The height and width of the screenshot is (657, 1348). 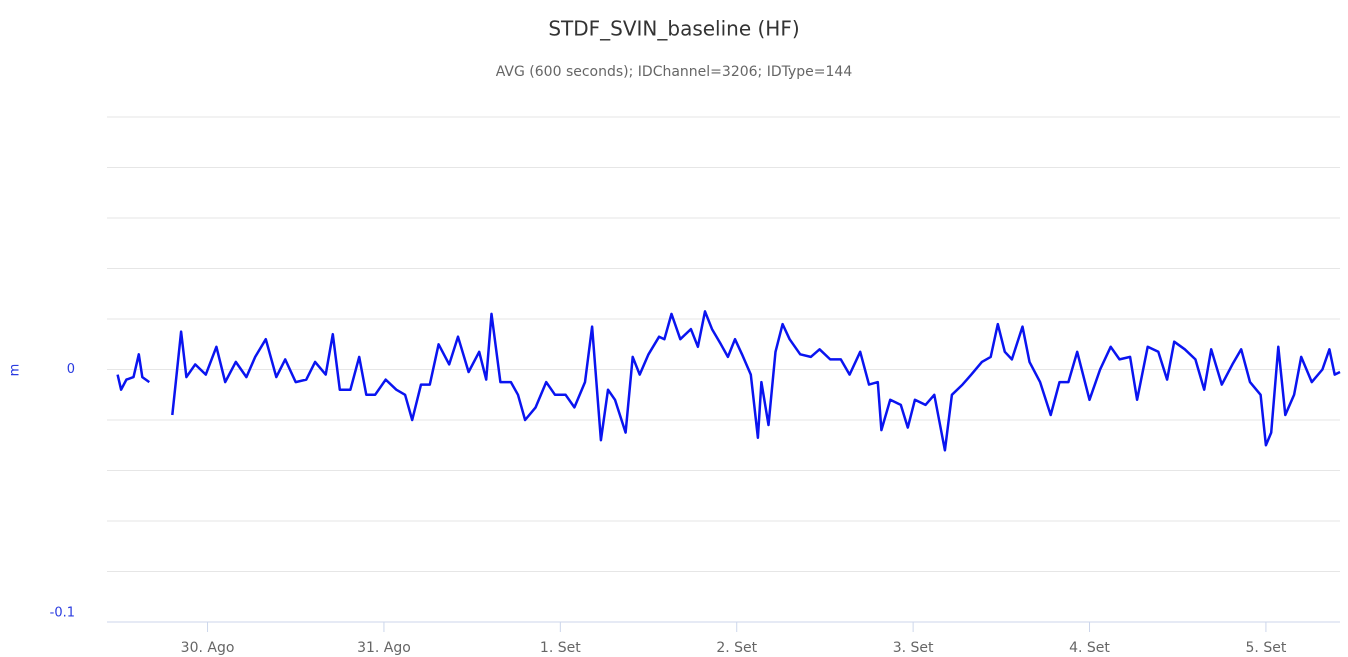 I want to click on x-tick-label: 5. Set, so click(x=1266, y=648).